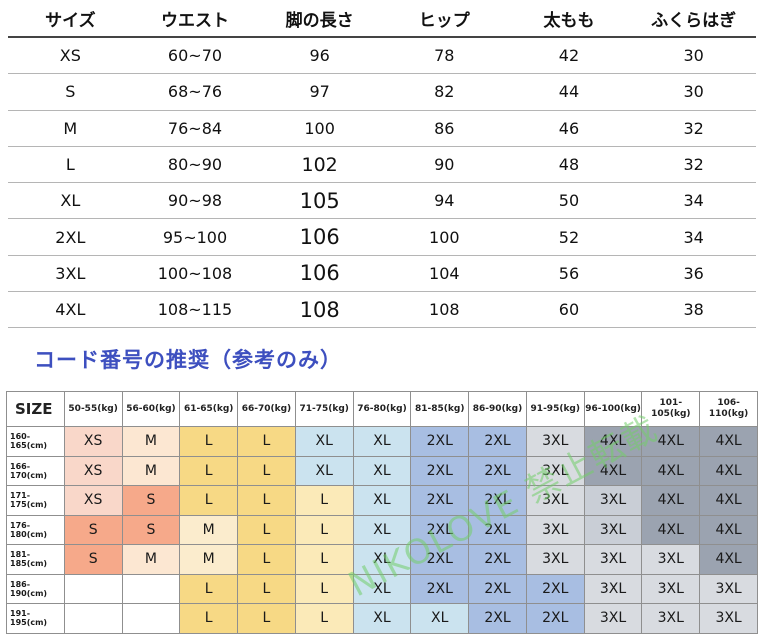 The image size is (764, 634). What do you see at coordinates (70, 201) in the screenshot?
I see `size-chart-cell: XL` at bounding box center [70, 201].